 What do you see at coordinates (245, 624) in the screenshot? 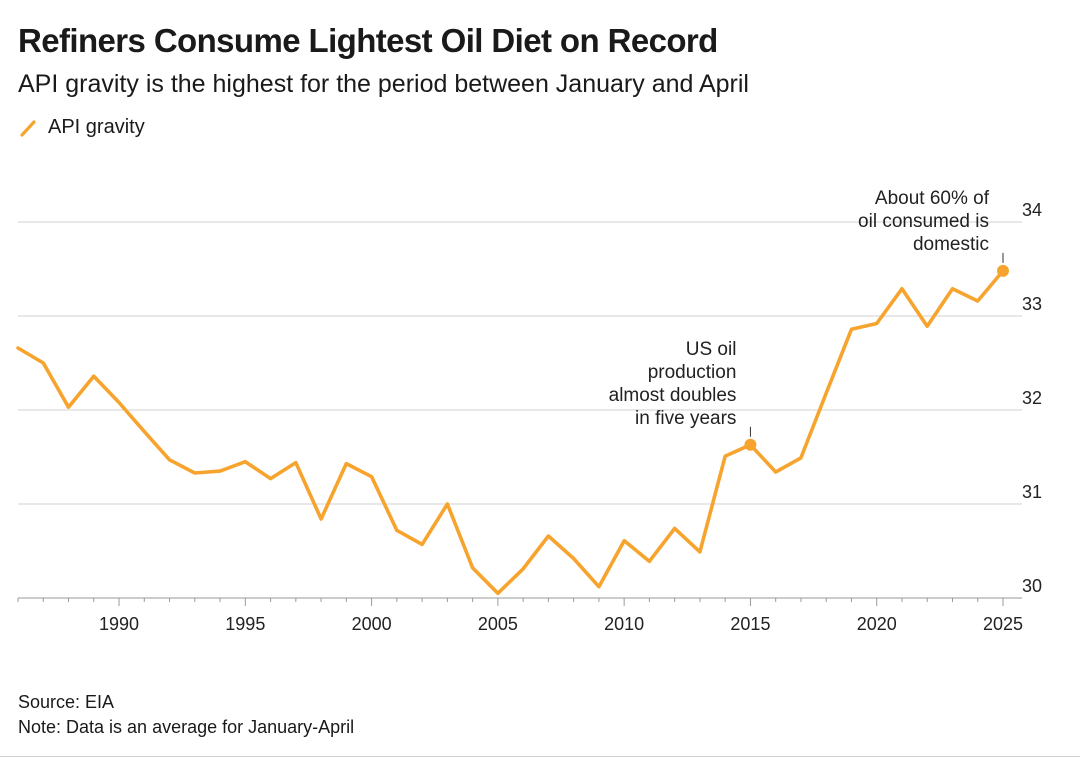
I see `x-tick-label: 1995` at bounding box center [245, 624].